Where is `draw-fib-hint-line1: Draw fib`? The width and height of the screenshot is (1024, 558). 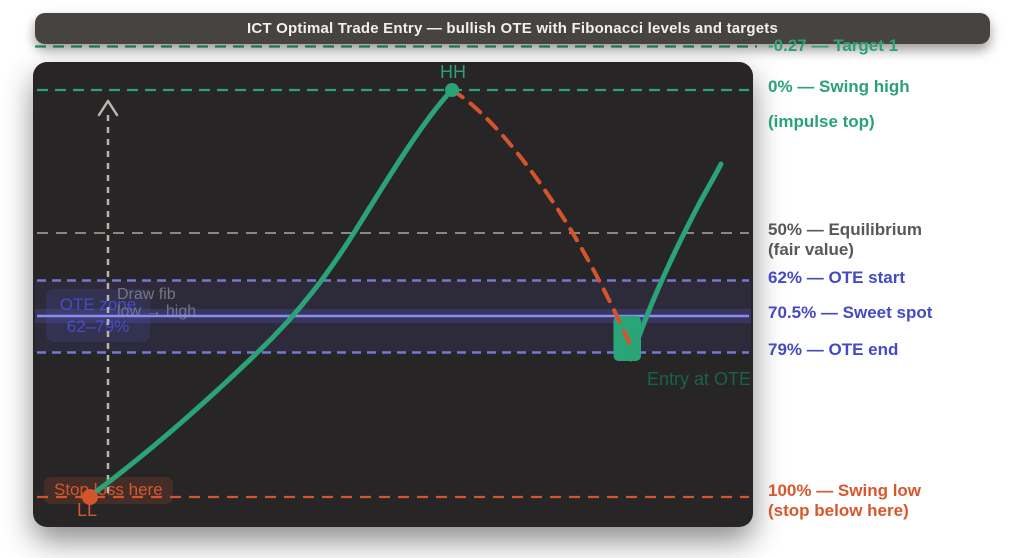 draw-fib-hint-line1: Draw fib is located at coordinates (146, 294).